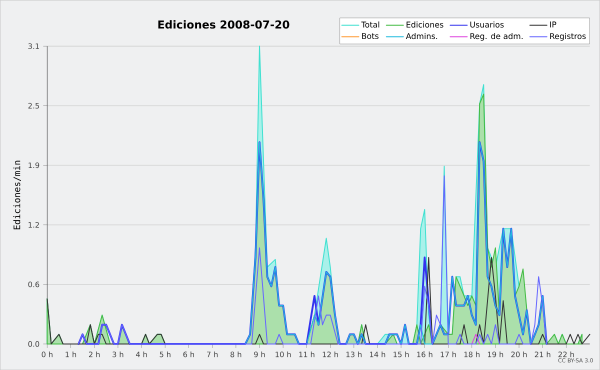  What do you see at coordinates (224, 24) in the screenshot?
I see `chart-title: Ediciones 2008-07-20` at bounding box center [224, 24].